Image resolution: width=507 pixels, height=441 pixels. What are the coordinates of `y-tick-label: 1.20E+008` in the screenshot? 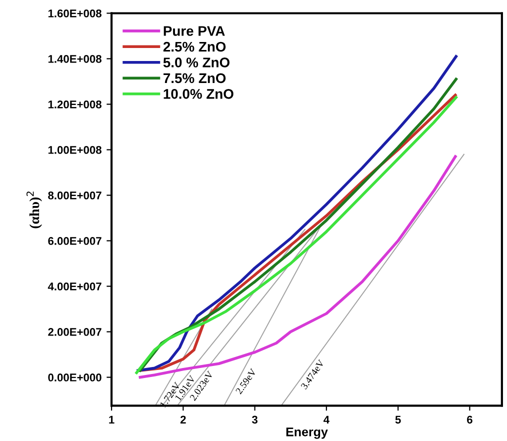 It's located at (75, 104).